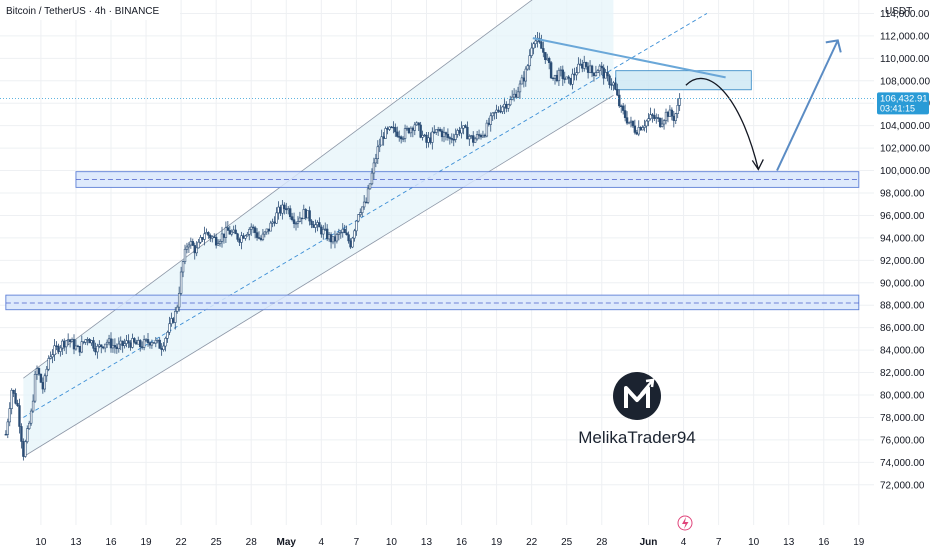  I want to click on symbol-title: Bitcoin / TetherUS · 4h · BINANCE, so click(83, 11).